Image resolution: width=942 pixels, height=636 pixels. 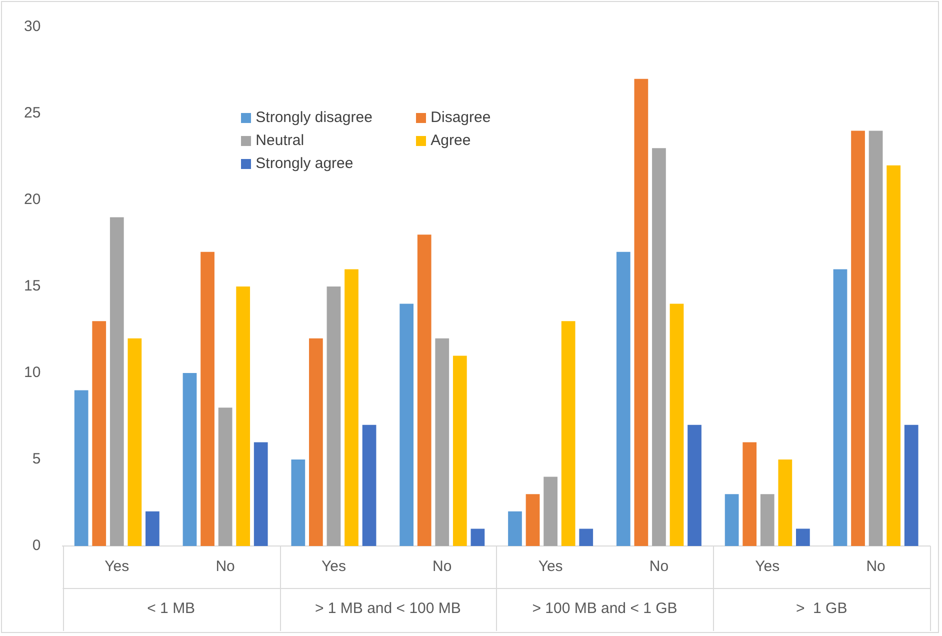 What do you see at coordinates (461, 117) in the screenshot?
I see `legend-label: Disagree` at bounding box center [461, 117].